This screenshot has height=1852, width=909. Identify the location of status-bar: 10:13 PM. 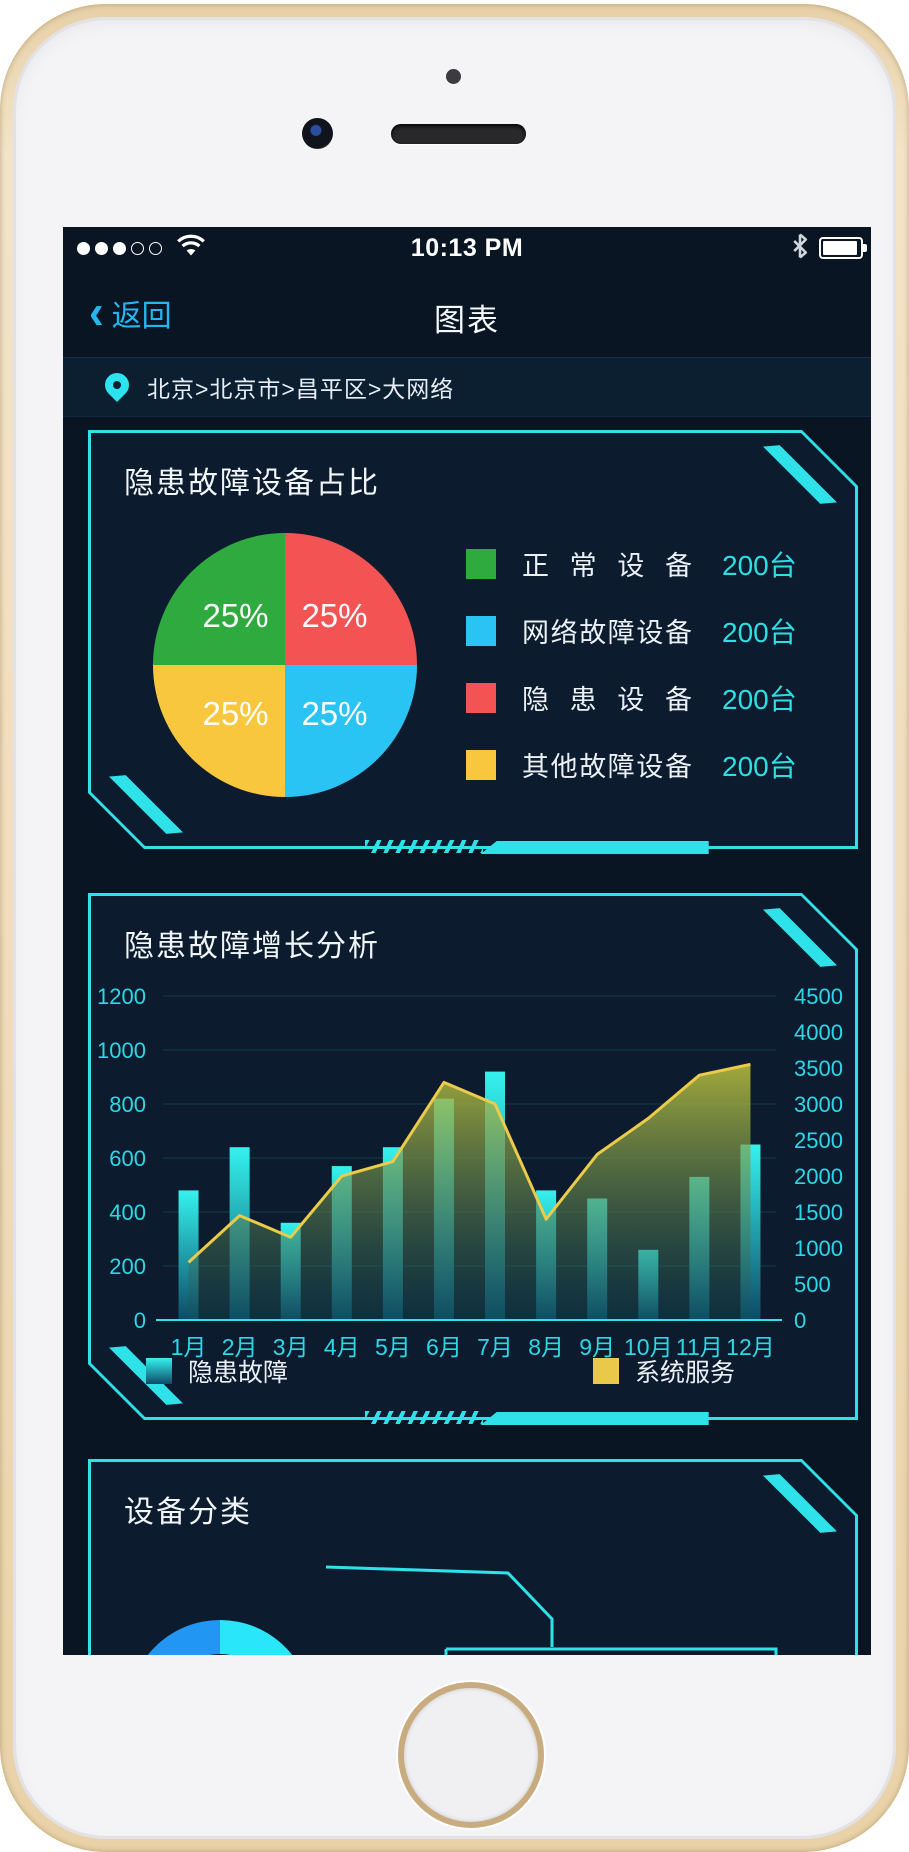
(467, 248).